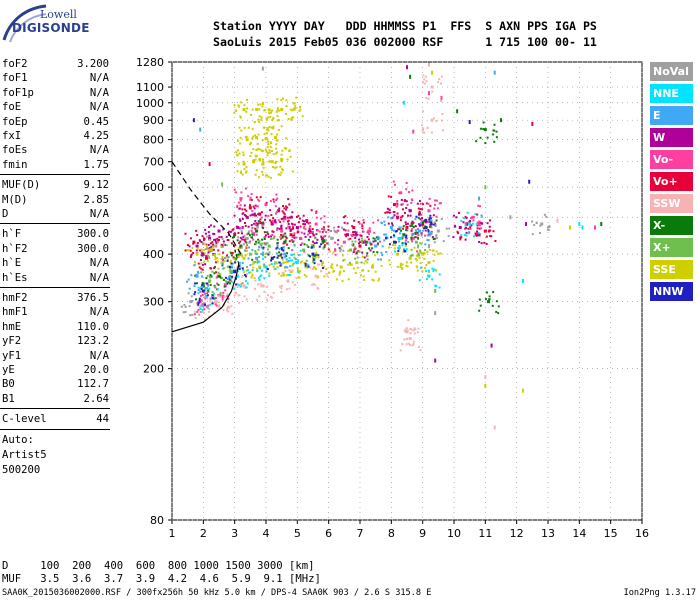 This screenshot has height=600, width=700. Describe the element at coordinates (12, 234) in the screenshot. I see `param-name: h`F` at that location.